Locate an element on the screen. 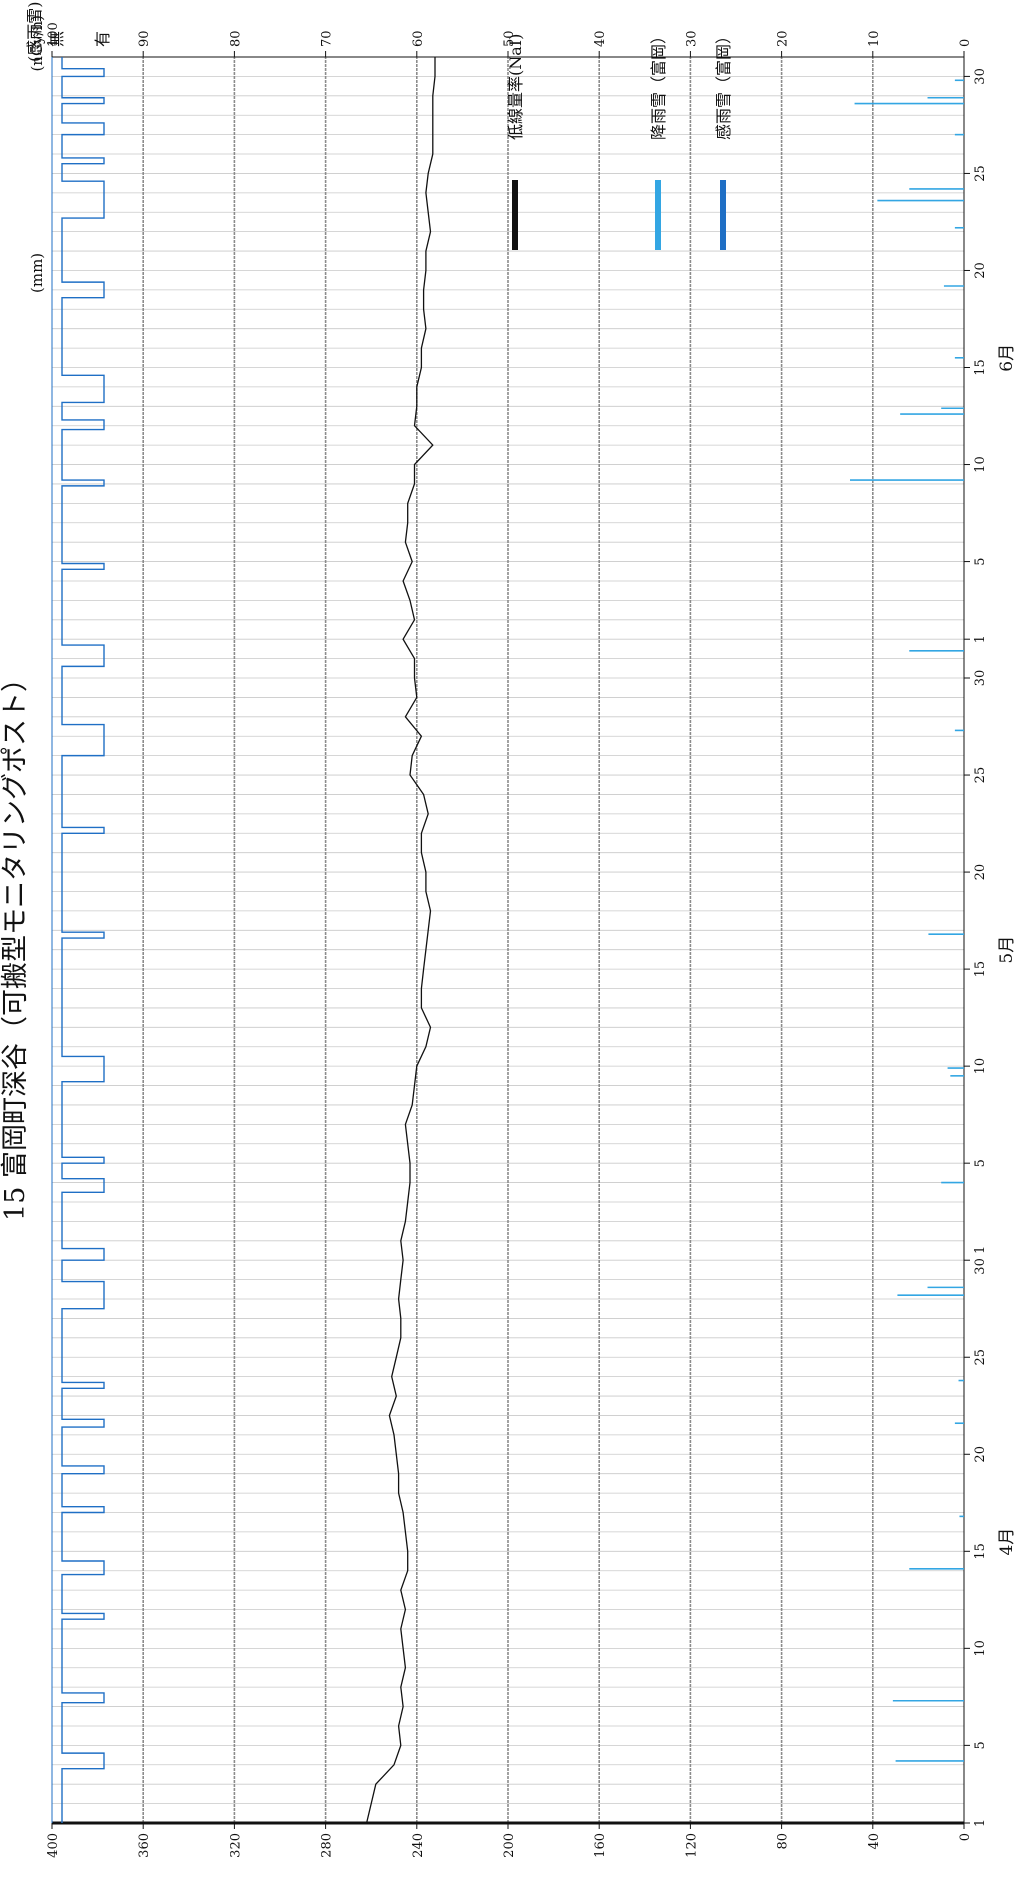 The width and height of the screenshot is (1027, 1885). right-axis-tick-label: 30 is located at coordinates (691, 38).